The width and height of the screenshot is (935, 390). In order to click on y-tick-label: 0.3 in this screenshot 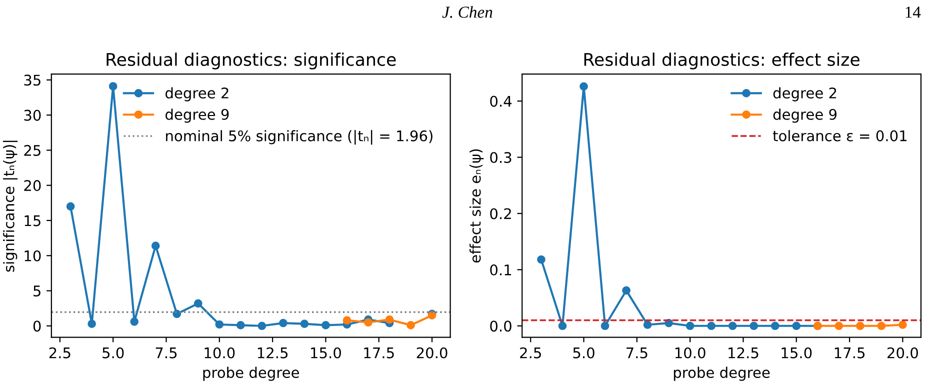, I will do `click(501, 158)`.